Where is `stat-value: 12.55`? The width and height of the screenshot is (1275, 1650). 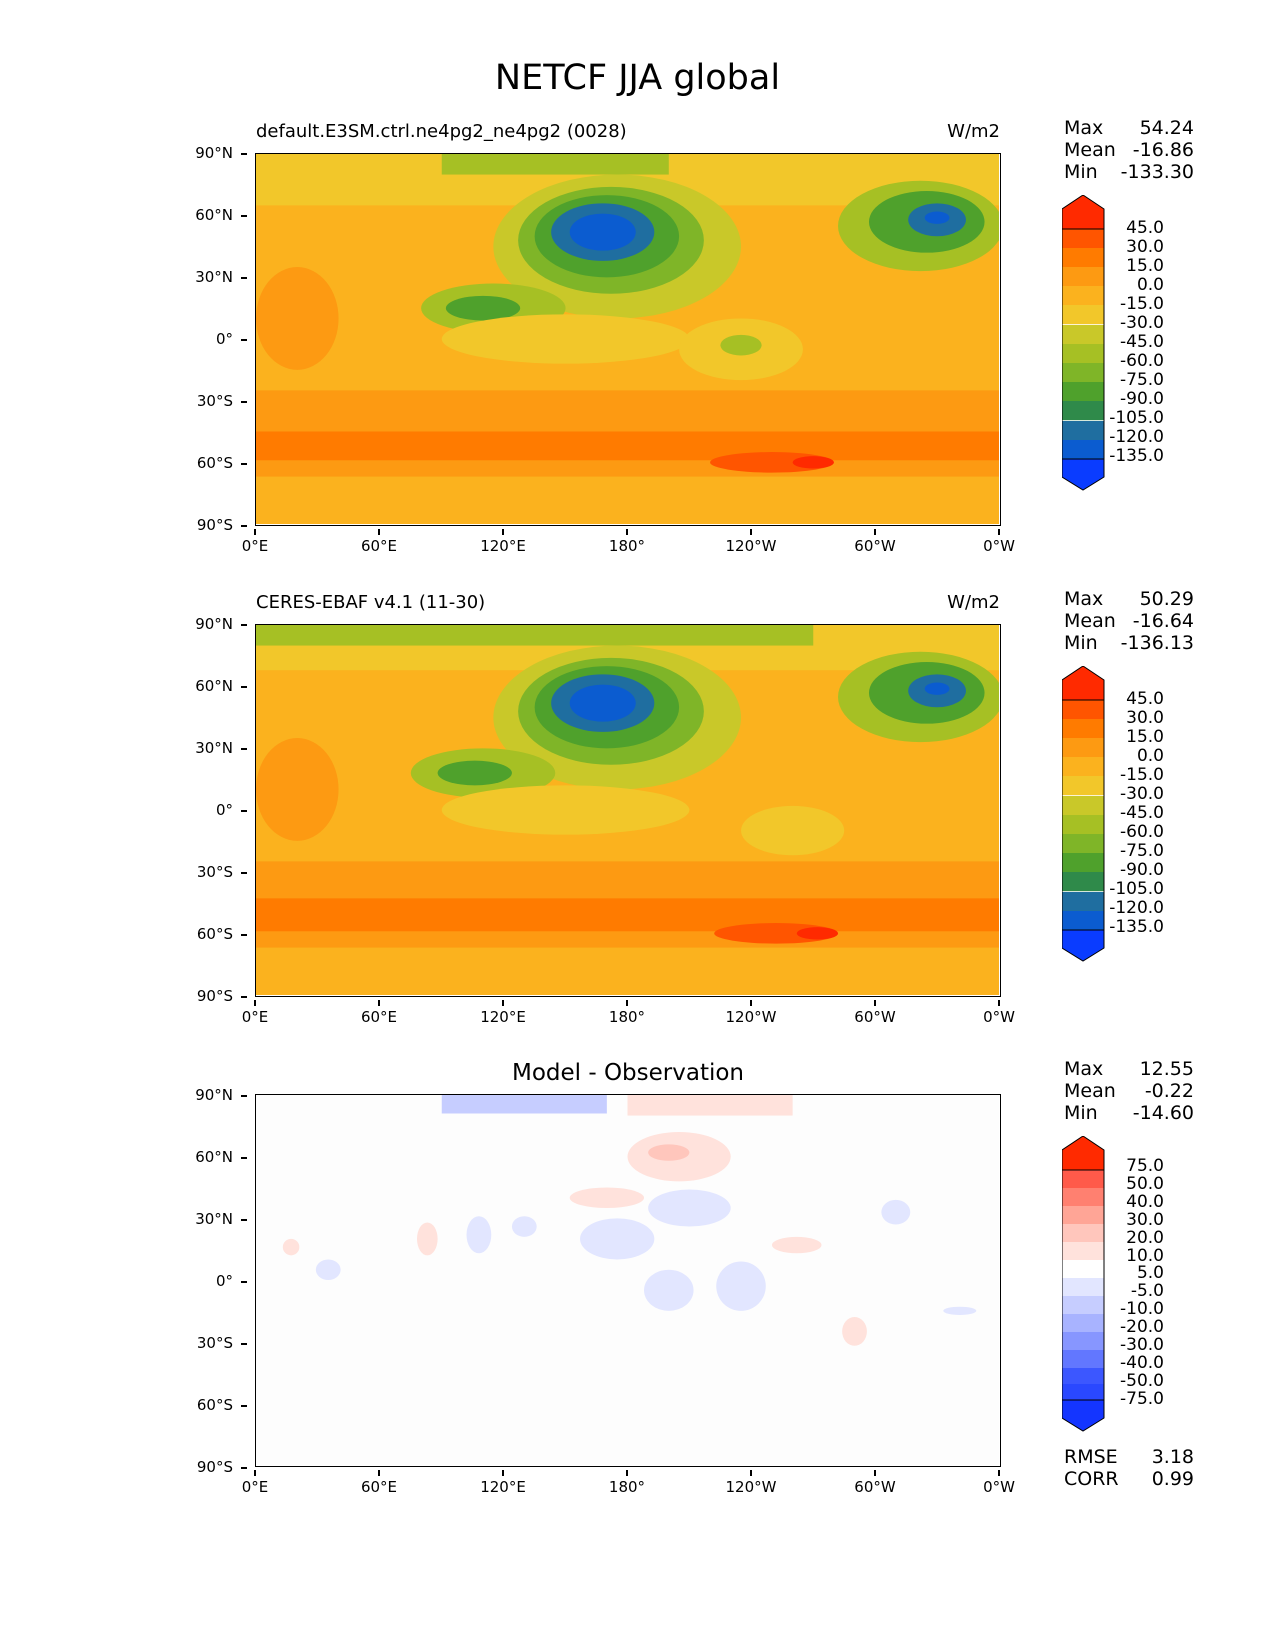
stat-value: 12.55 is located at coordinates (1166, 1069).